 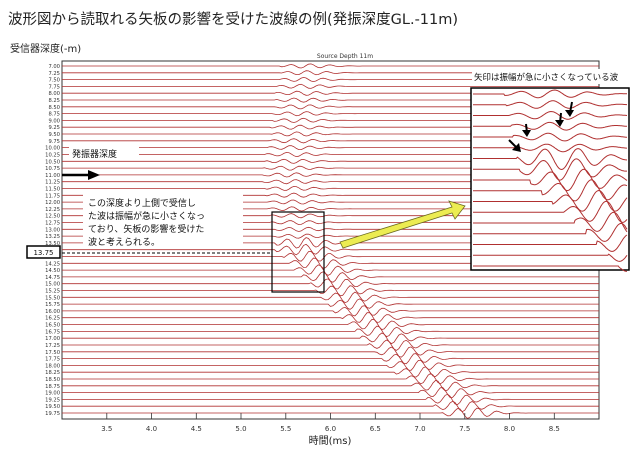 What do you see at coordinates (285, 429) in the screenshot?
I see `x-tick-label-4: 5.5` at bounding box center [285, 429].